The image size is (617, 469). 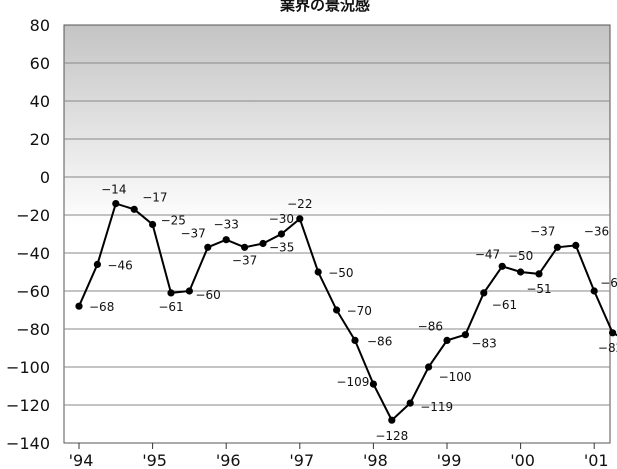 I want to click on y-tick-label: −40, so click(x=33, y=253).